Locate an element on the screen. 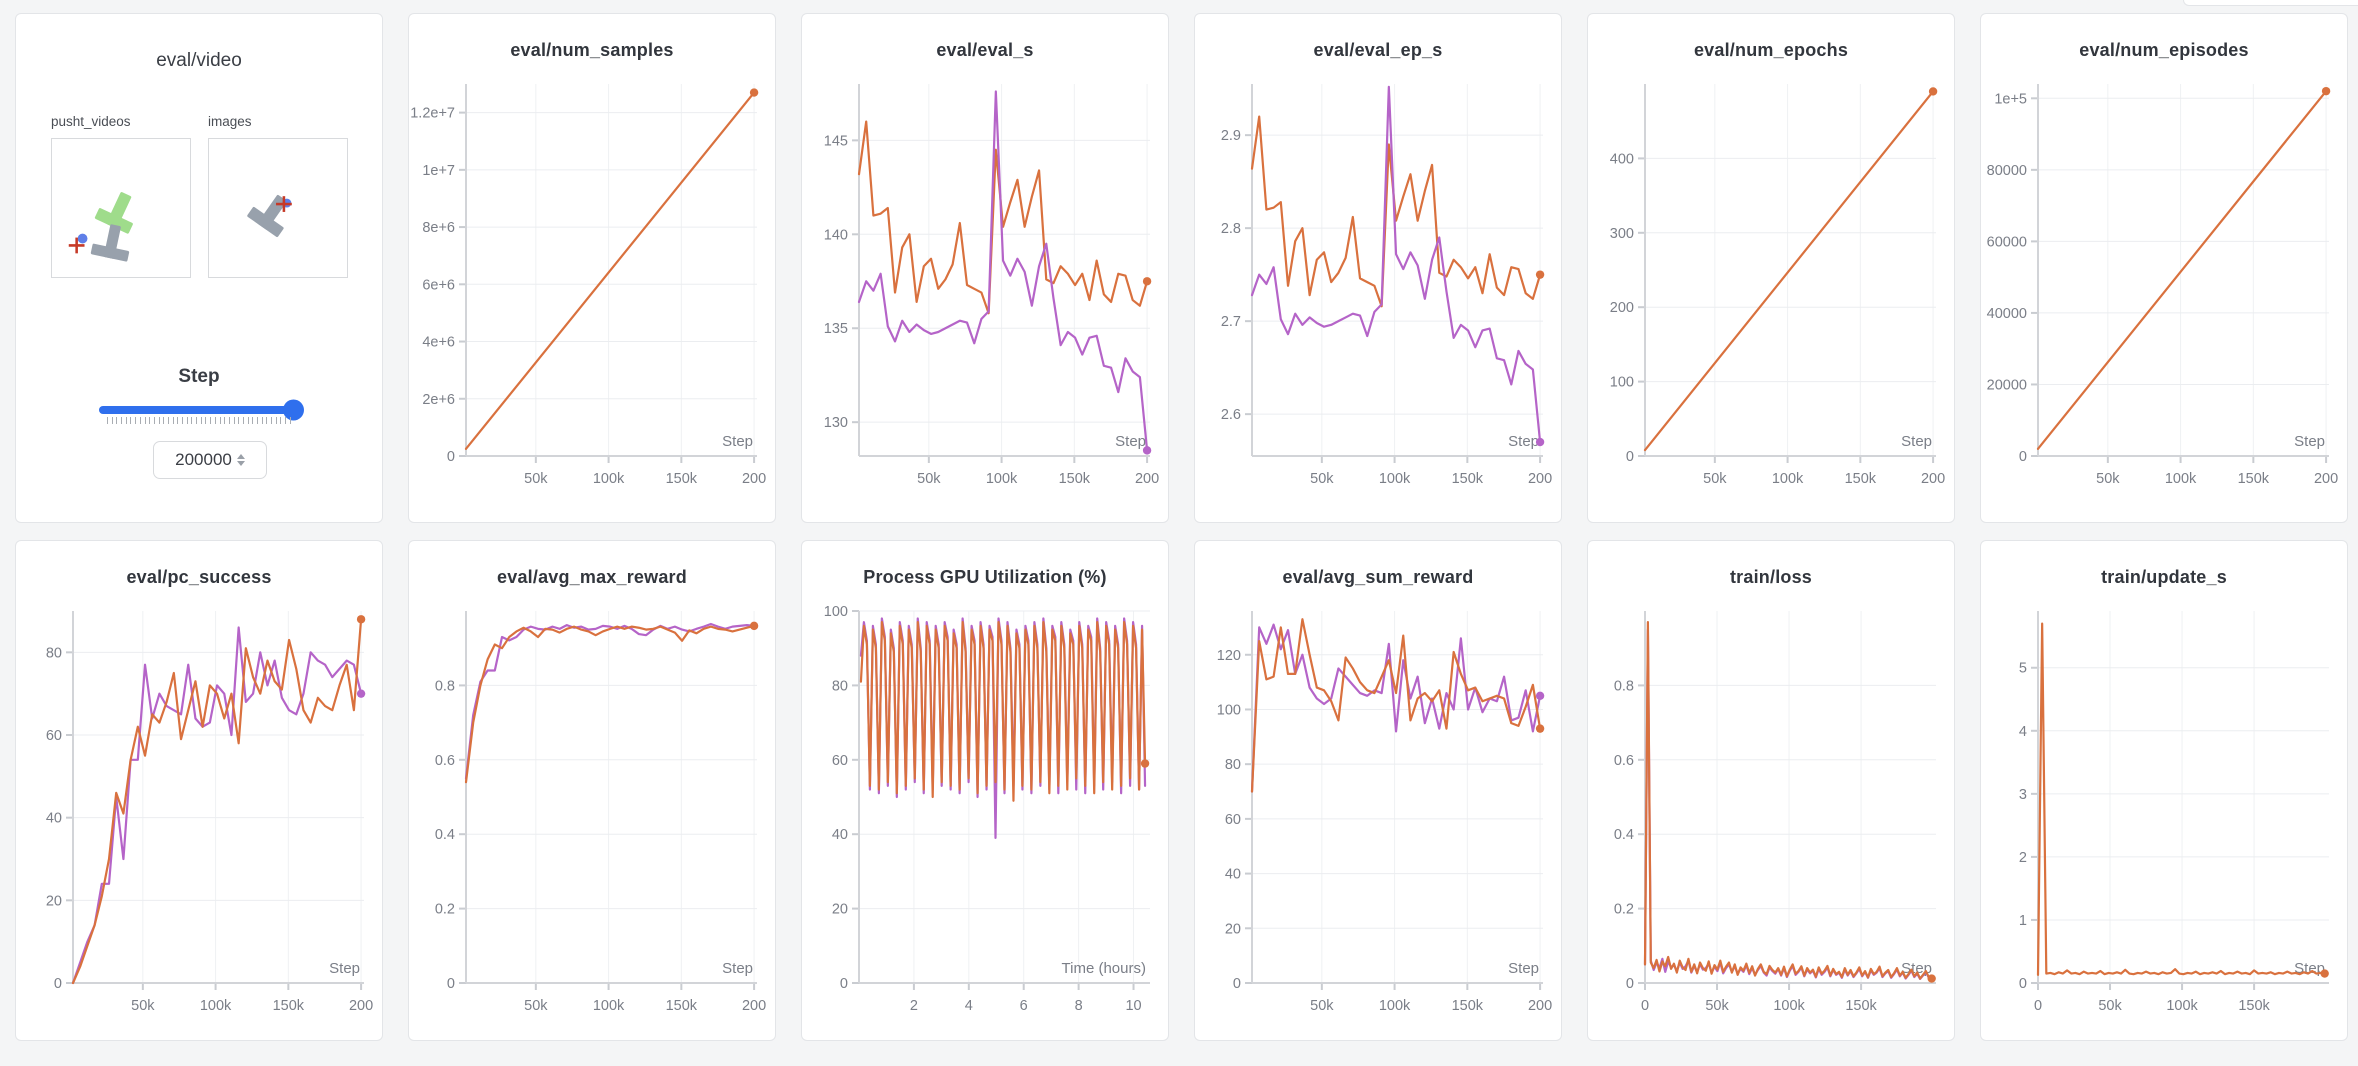 This screenshot has width=2358, height=1066. svg-text: 1 is located at coordinates (2023, 921).